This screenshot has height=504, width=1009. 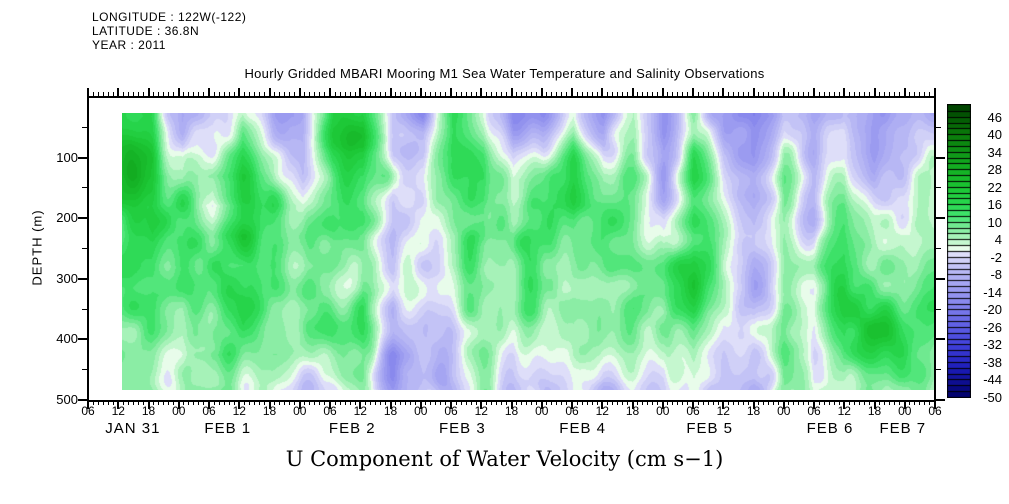 I want to click on x-day-label: FEB 3, so click(x=462, y=428).